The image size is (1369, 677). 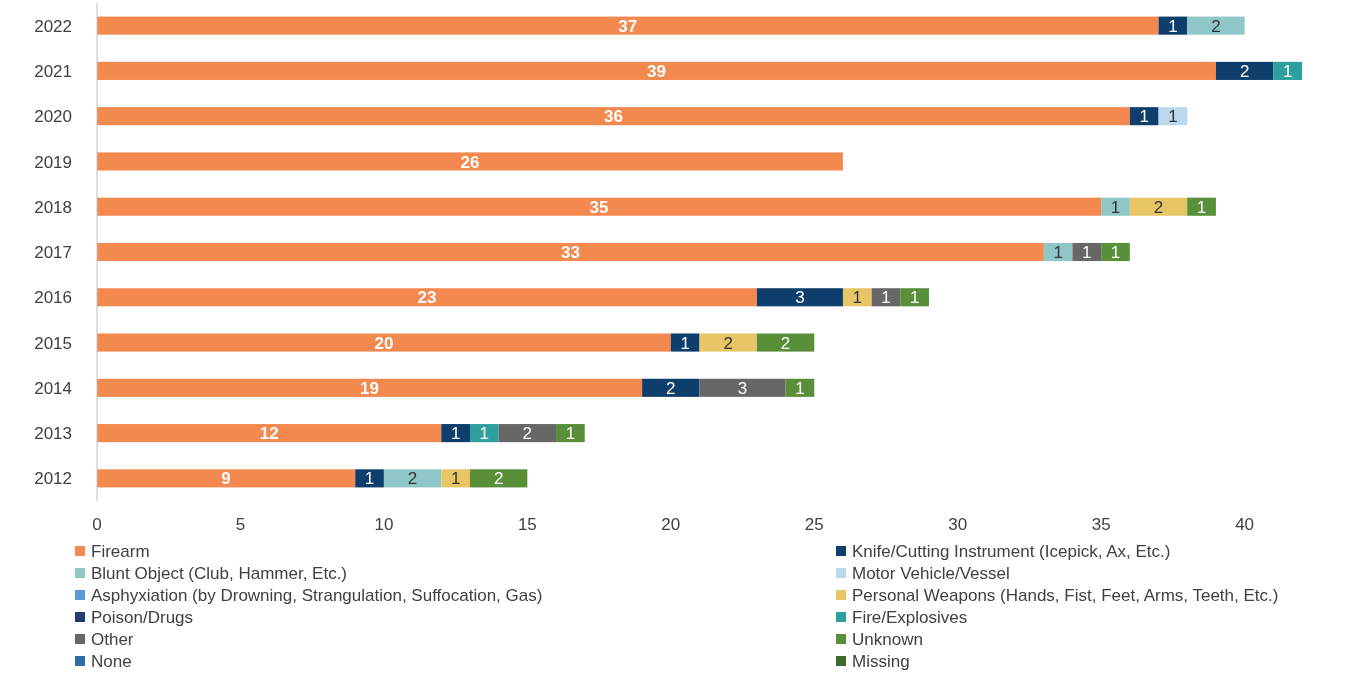 I want to click on data-label: 39, so click(x=656, y=72).